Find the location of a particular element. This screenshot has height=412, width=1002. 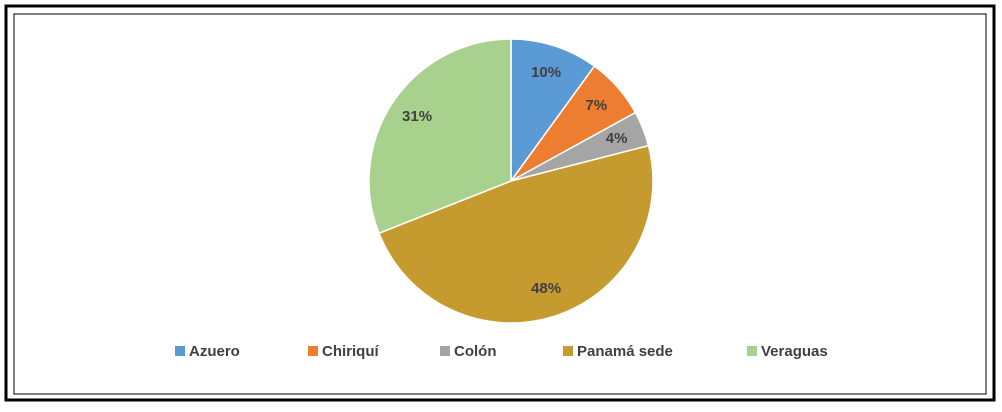

legend-label: Panamá sede is located at coordinates (625, 351).